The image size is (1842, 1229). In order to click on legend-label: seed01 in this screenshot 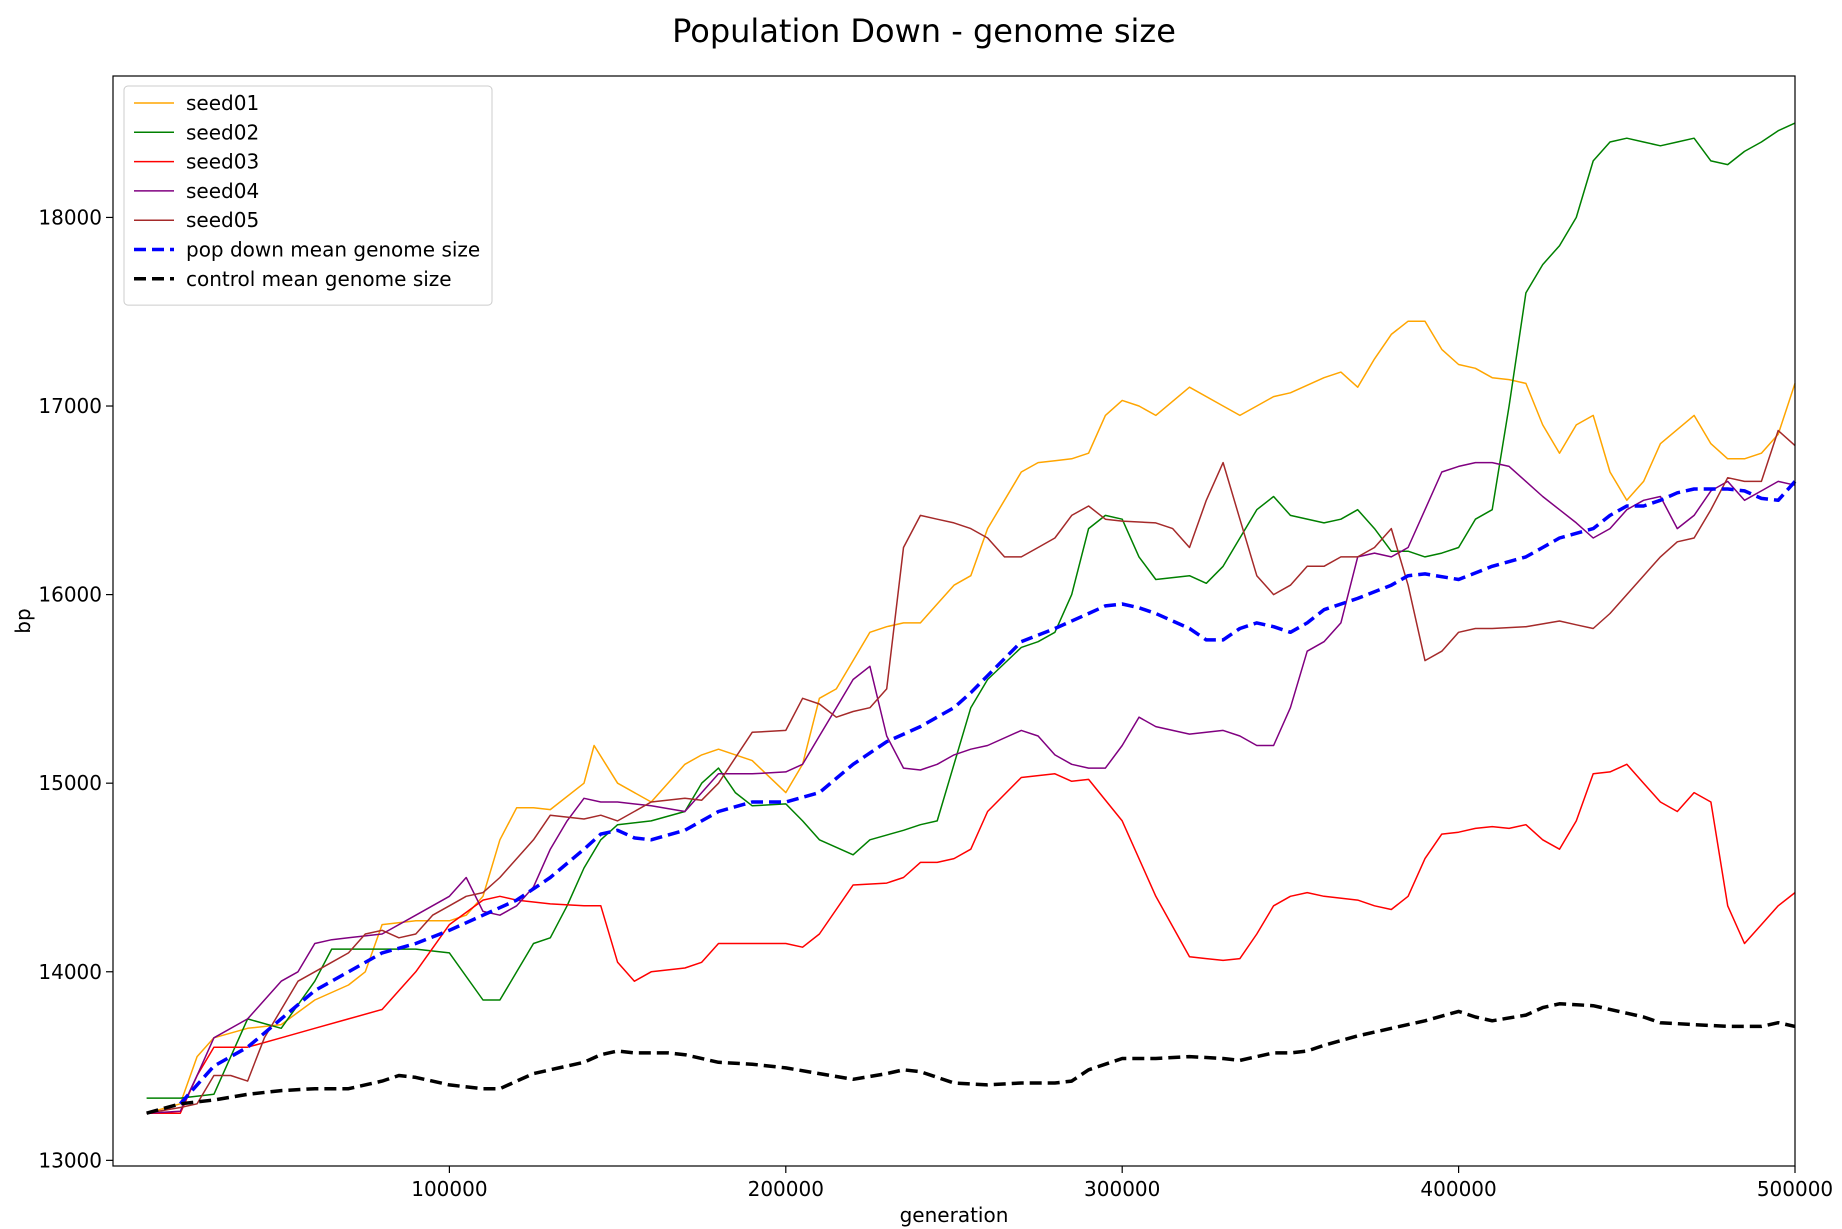, I will do `click(222, 103)`.